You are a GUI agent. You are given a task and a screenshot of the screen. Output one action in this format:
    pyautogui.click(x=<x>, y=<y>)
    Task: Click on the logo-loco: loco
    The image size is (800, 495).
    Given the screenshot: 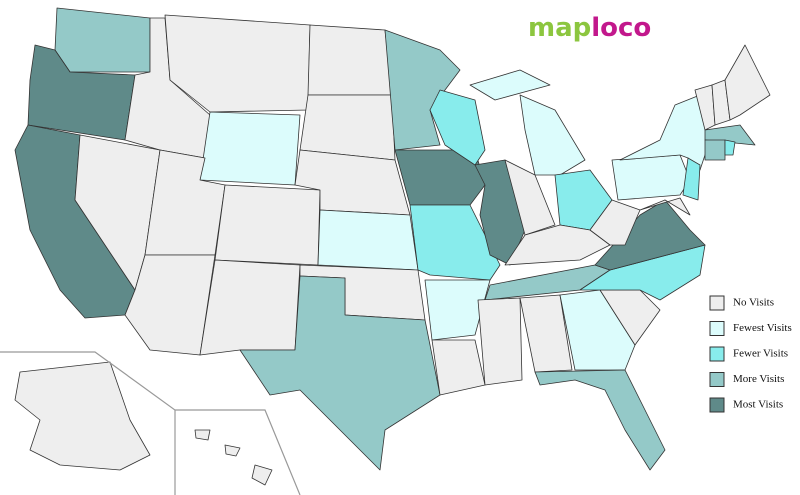 What is the action you would take?
    pyautogui.click(x=621, y=28)
    